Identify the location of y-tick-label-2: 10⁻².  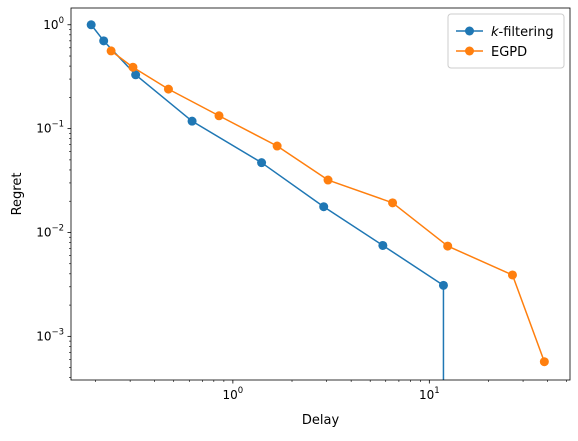
(50, 231).